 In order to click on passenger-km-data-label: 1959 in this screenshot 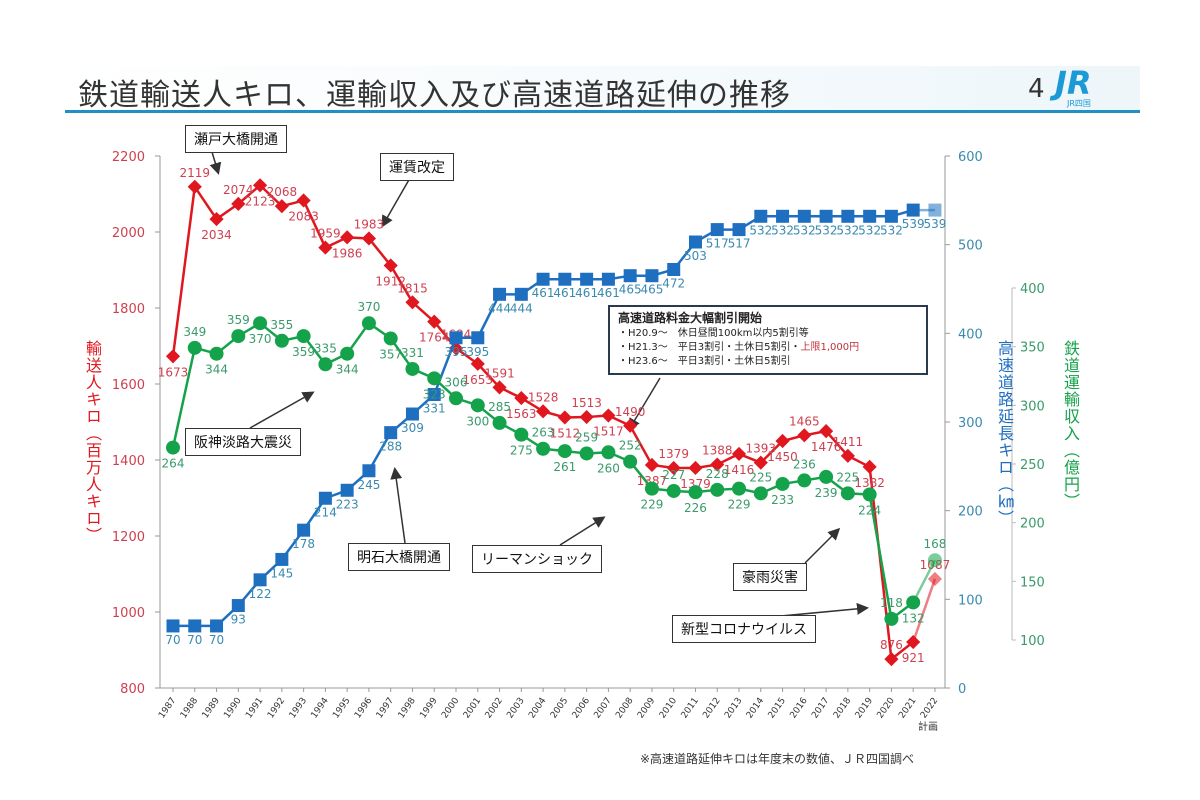, I will do `click(325, 234)`.